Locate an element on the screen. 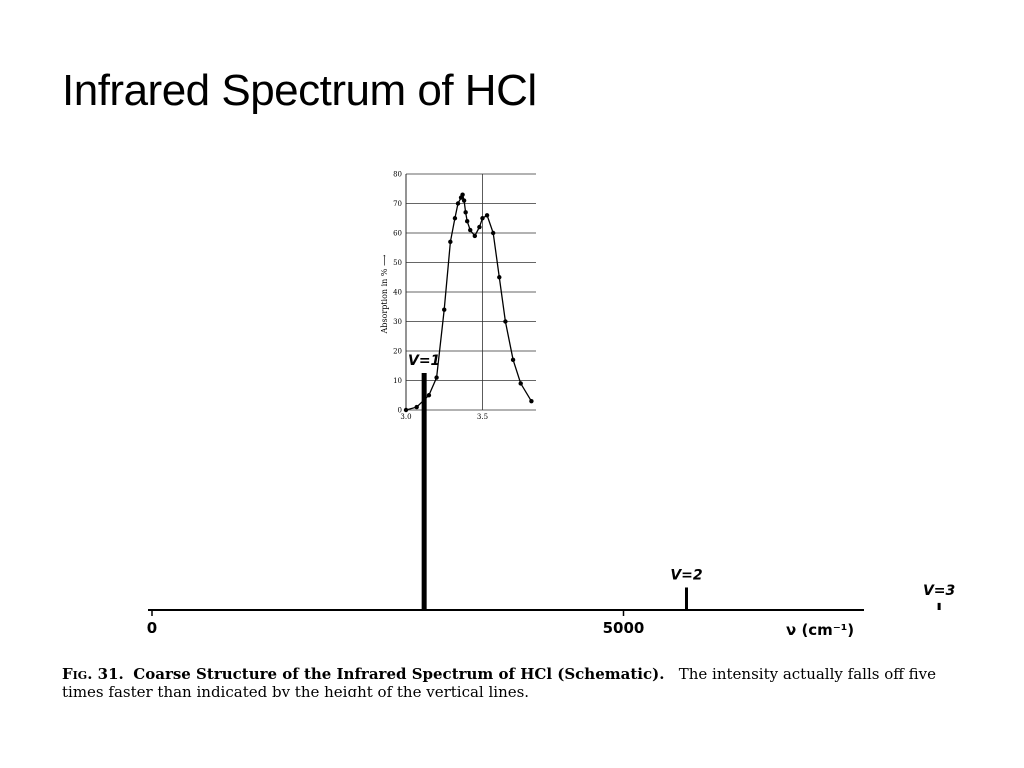  inset-y-tick-label: 70 is located at coordinates (397, 204).